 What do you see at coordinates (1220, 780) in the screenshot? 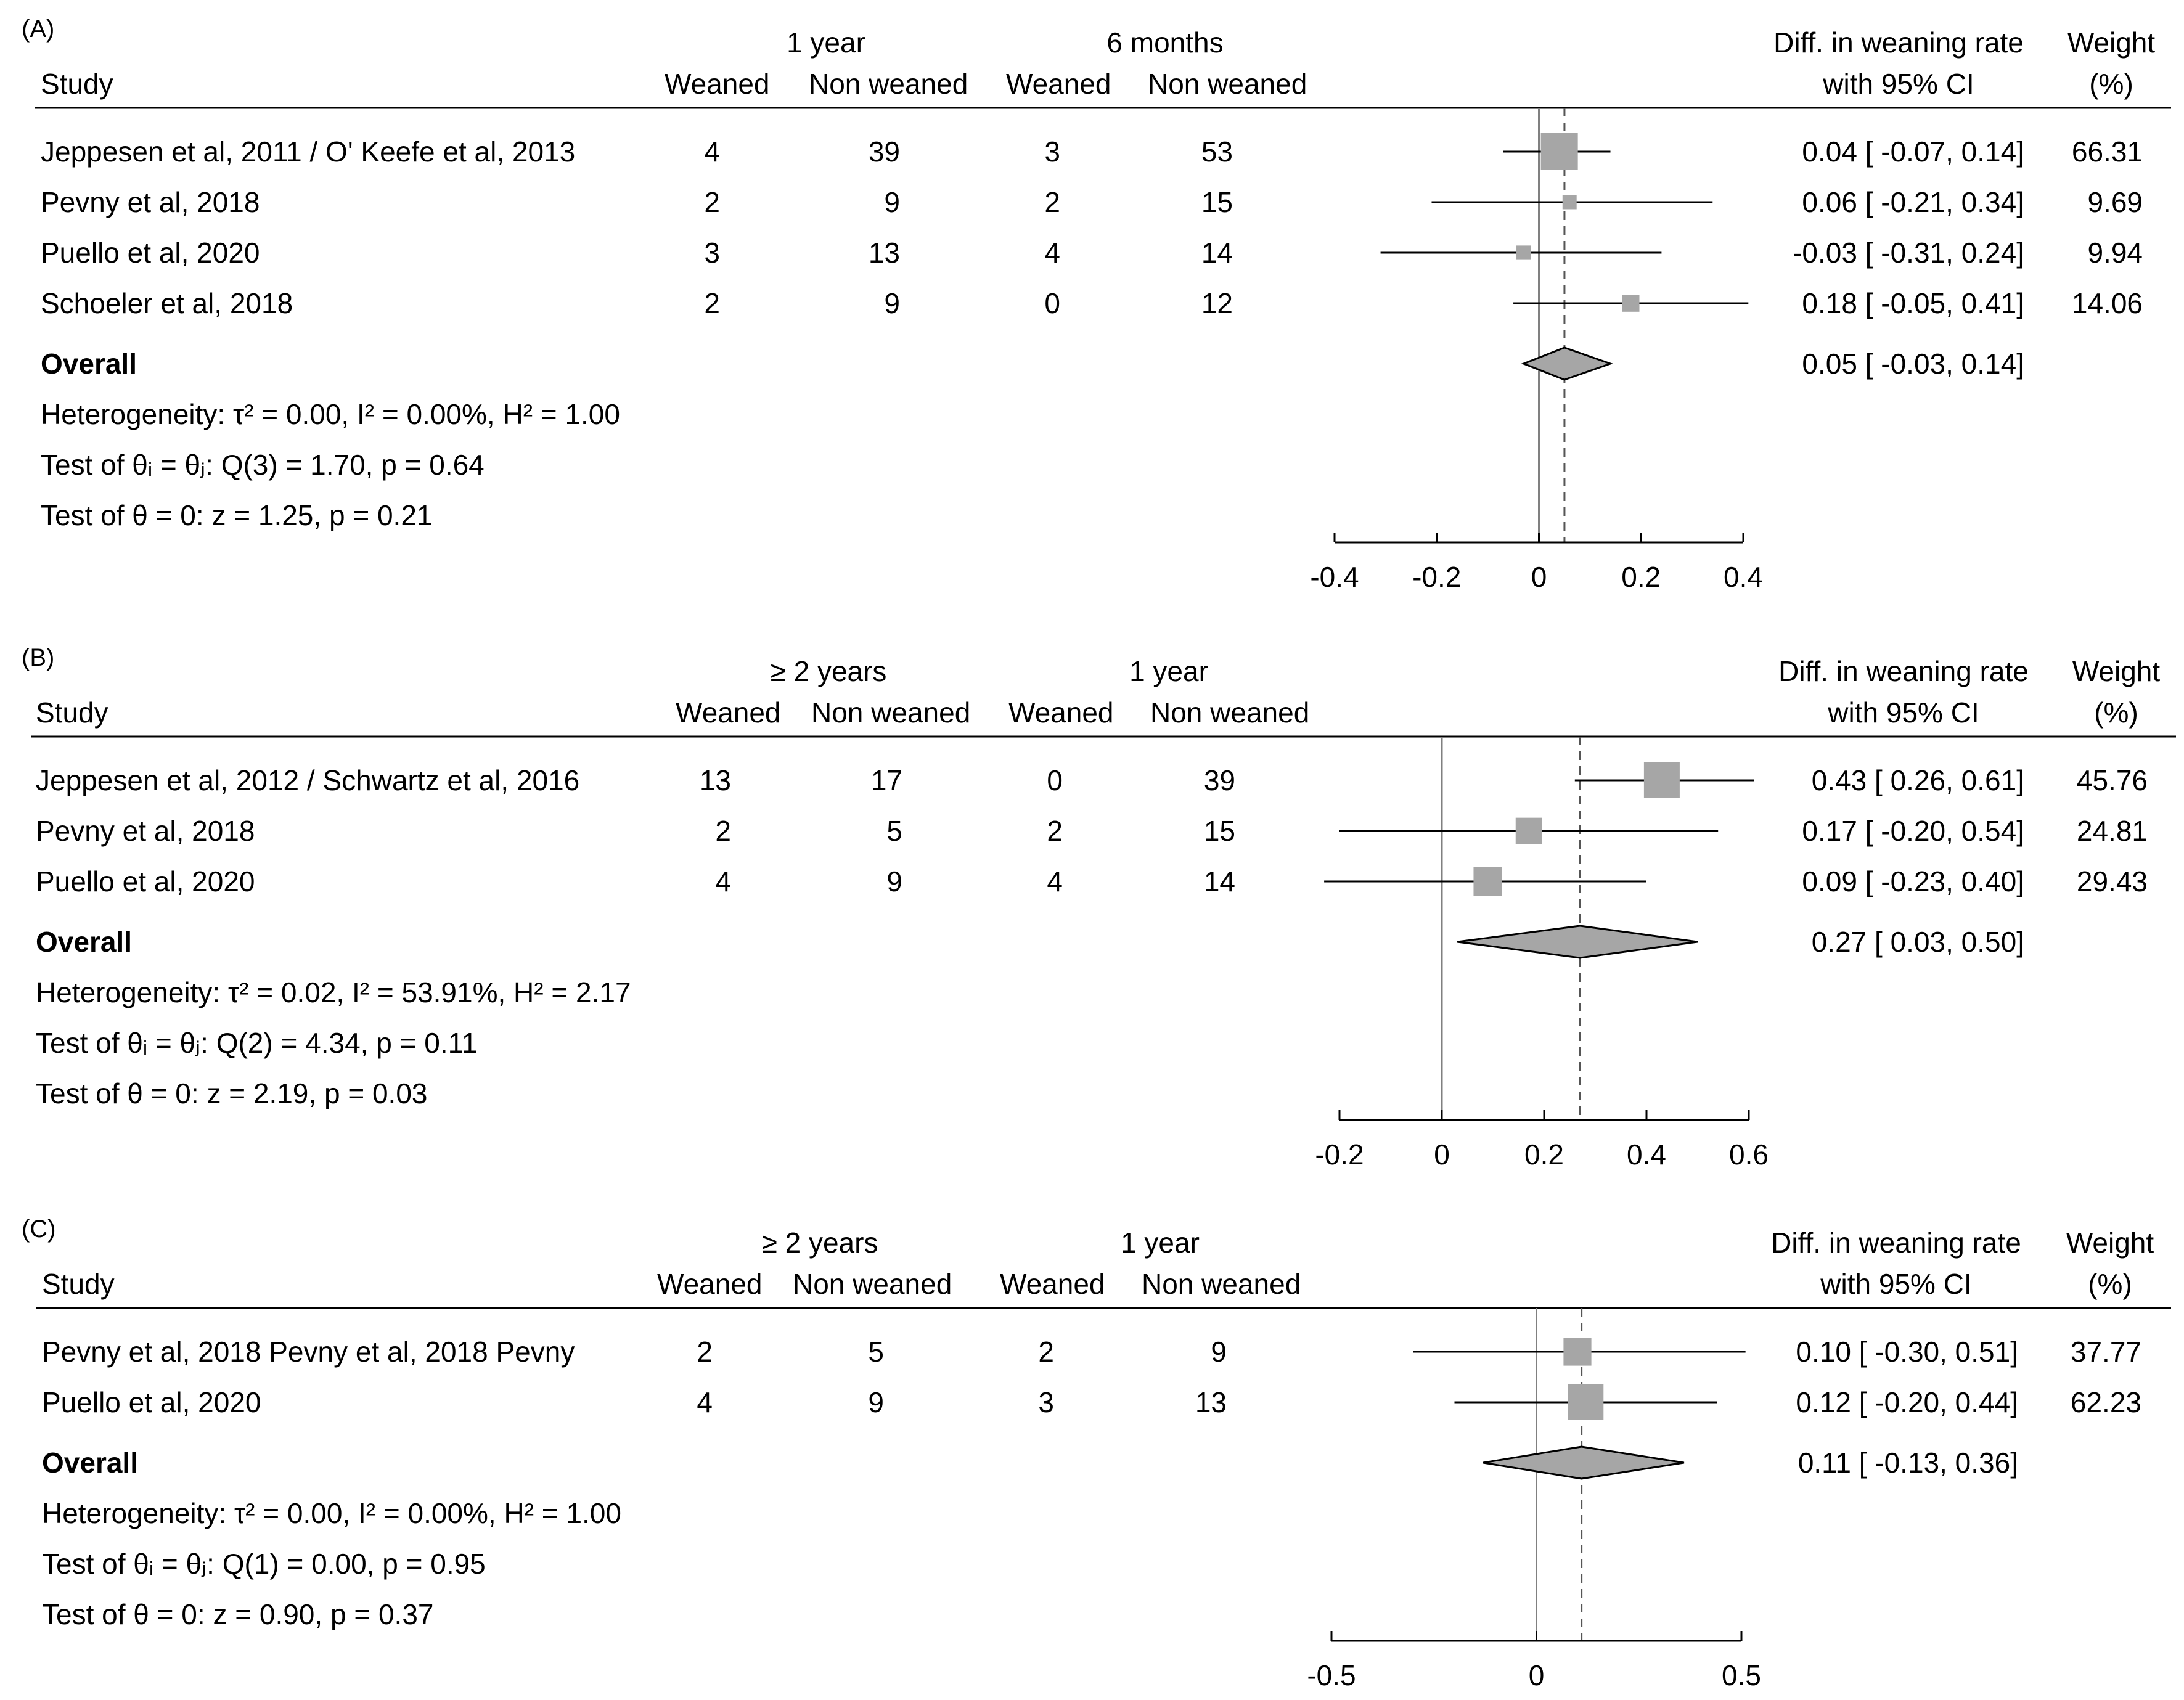
I see `nonweaned2-value: 39` at bounding box center [1220, 780].